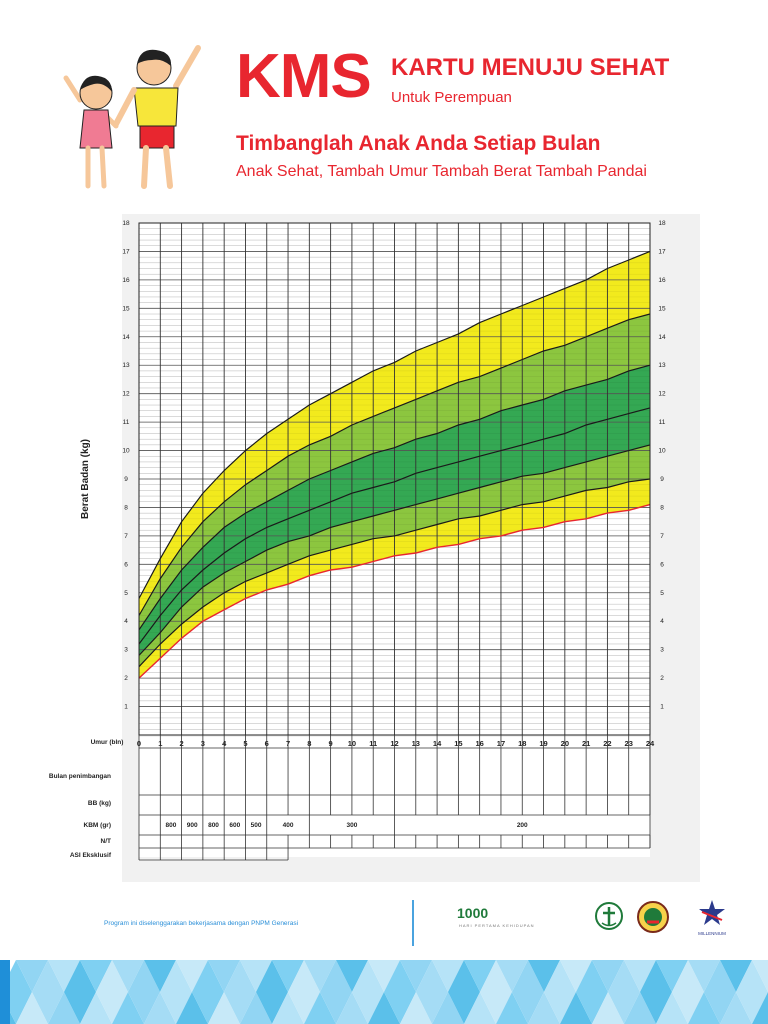 This screenshot has width=768, height=1024. Describe the element at coordinates (662, 479) in the screenshot. I see `y-tick-label-right: 9` at that location.